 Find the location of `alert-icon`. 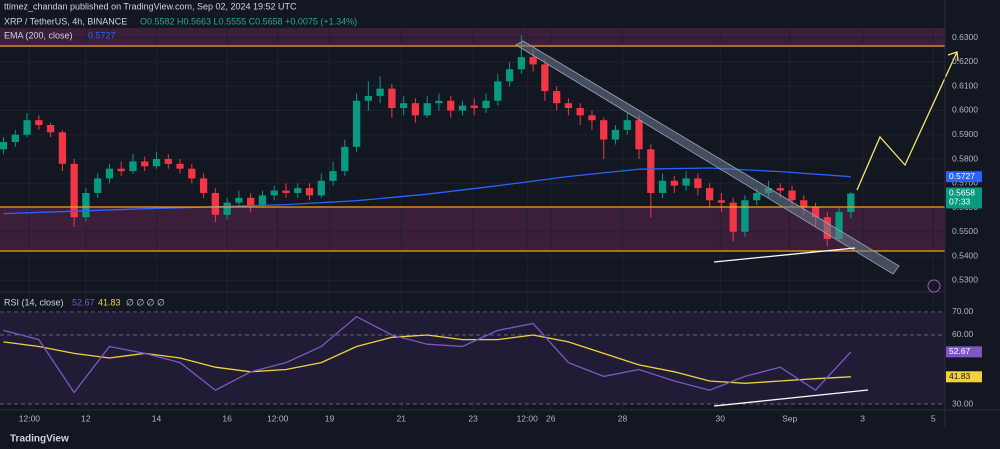

alert-icon is located at coordinates (934, 286).